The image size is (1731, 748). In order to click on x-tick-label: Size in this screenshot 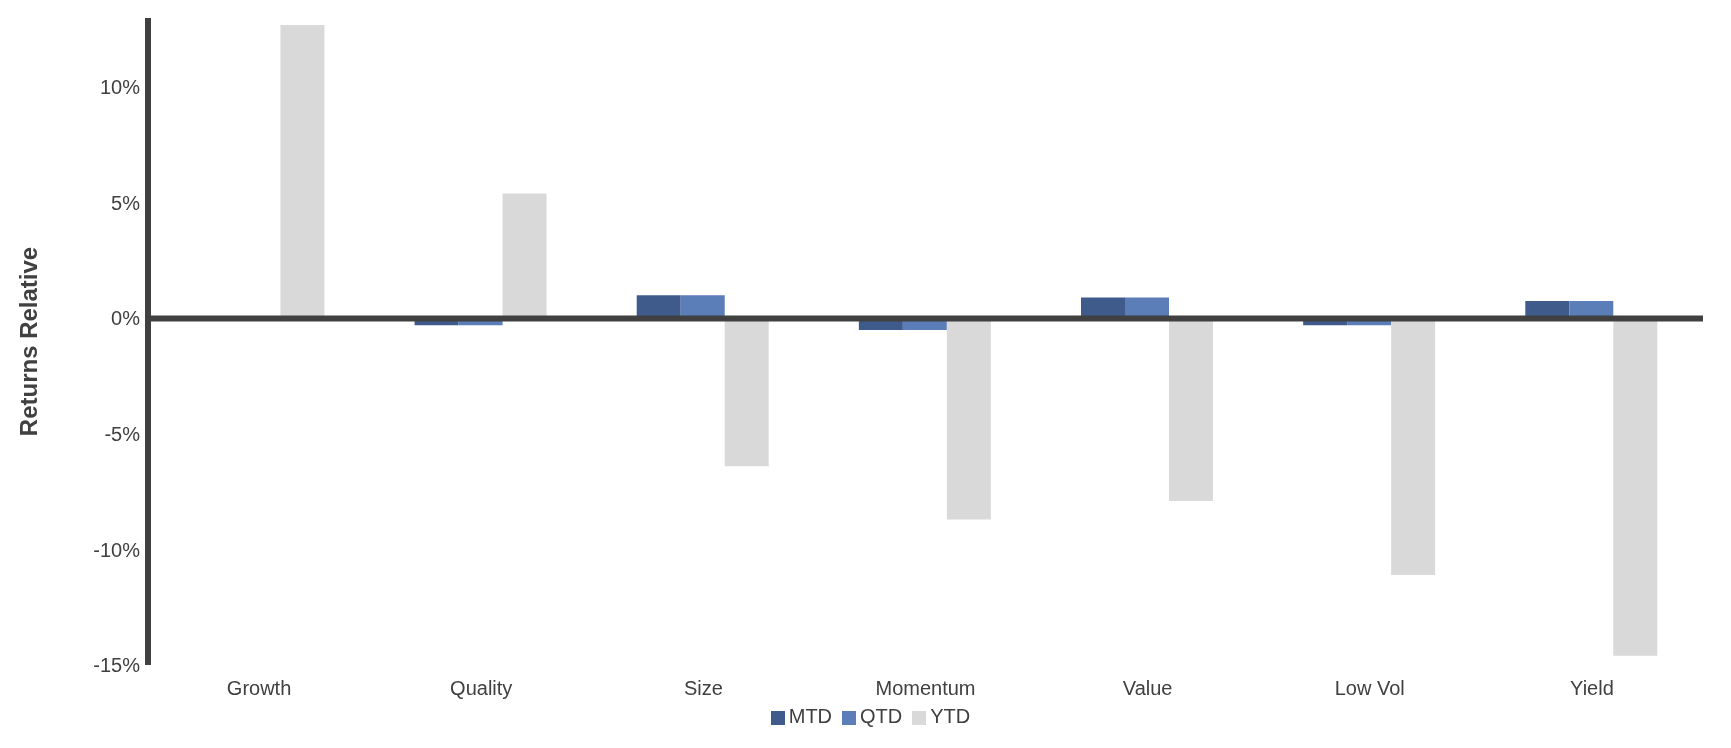, I will do `click(703, 688)`.